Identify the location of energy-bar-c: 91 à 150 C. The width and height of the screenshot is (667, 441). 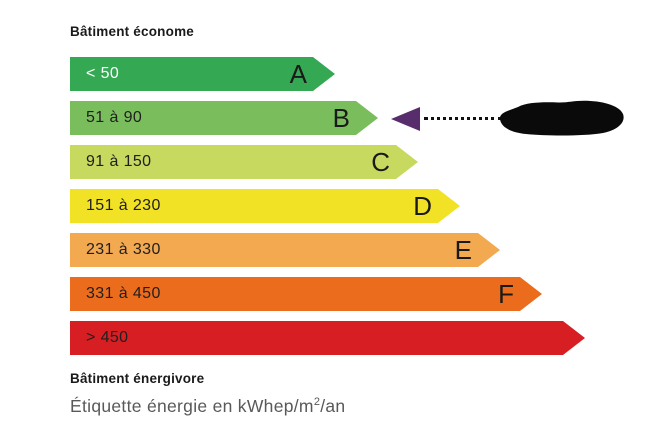
(244, 162).